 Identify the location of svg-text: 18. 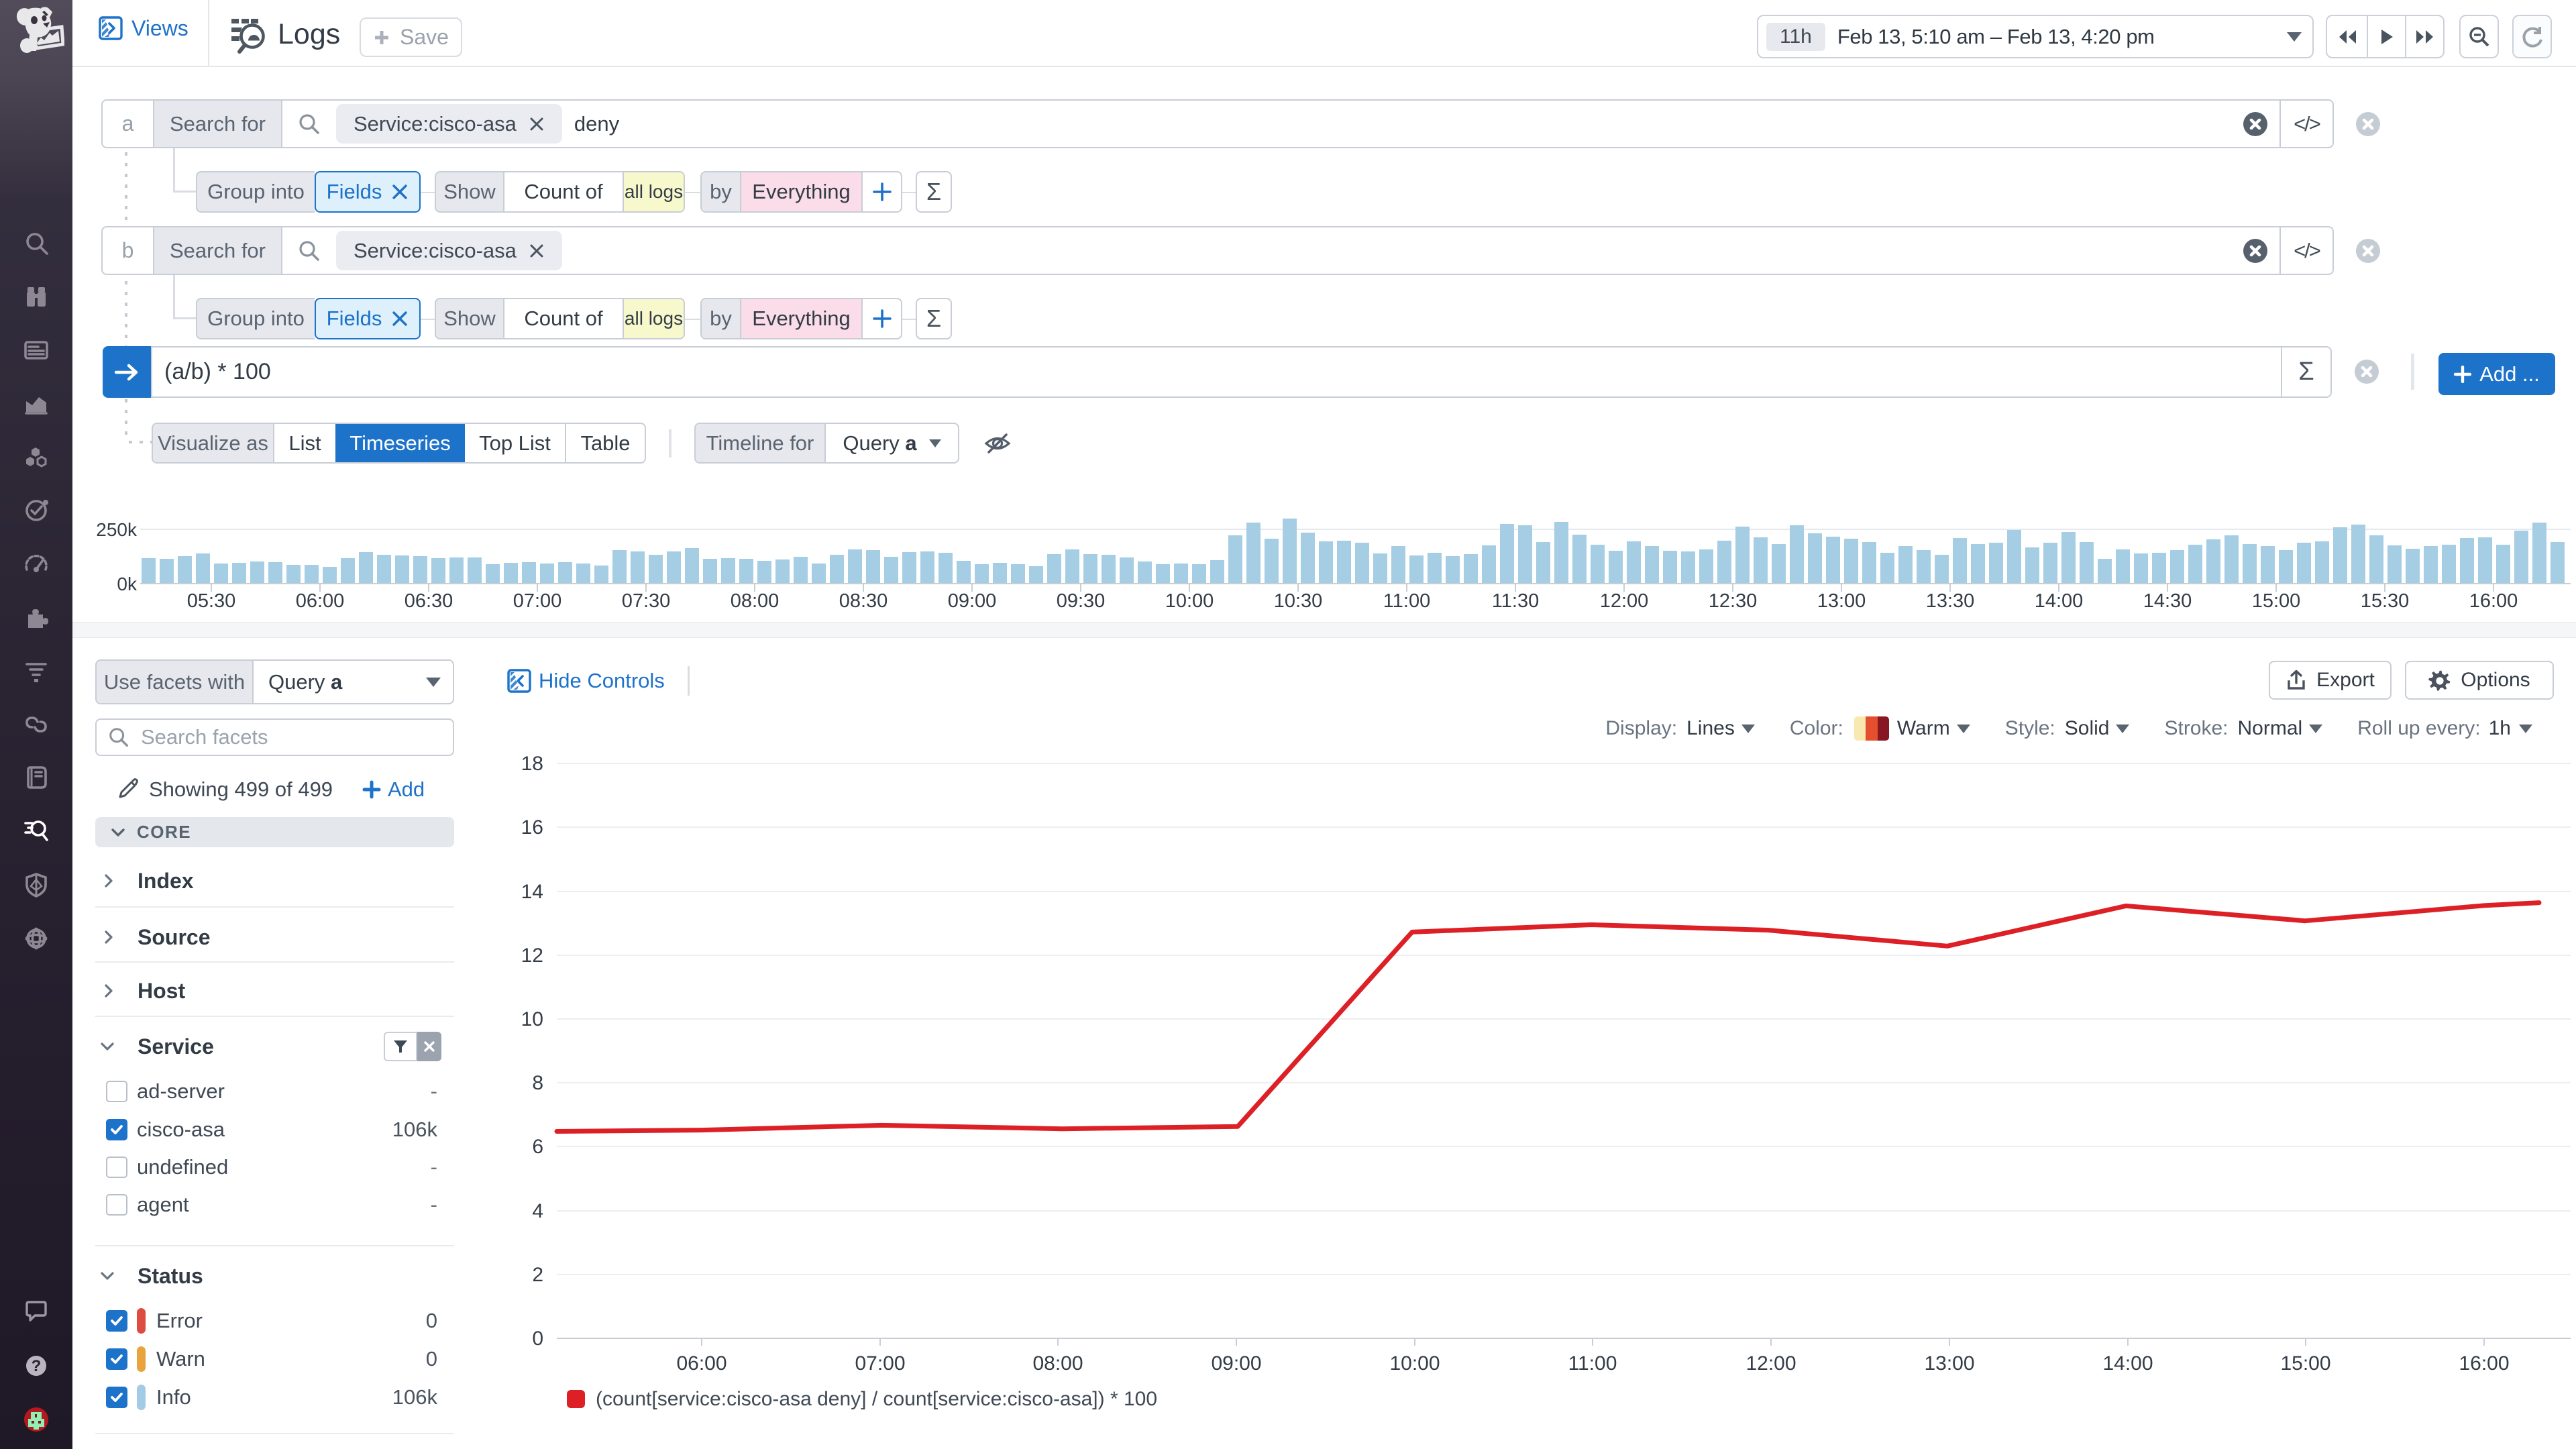
(532, 764).